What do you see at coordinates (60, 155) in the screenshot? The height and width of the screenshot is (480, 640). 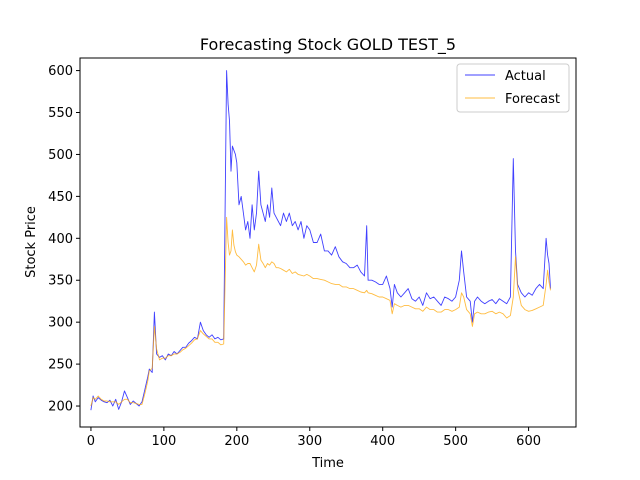 I see `y-tick-label: 500` at bounding box center [60, 155].